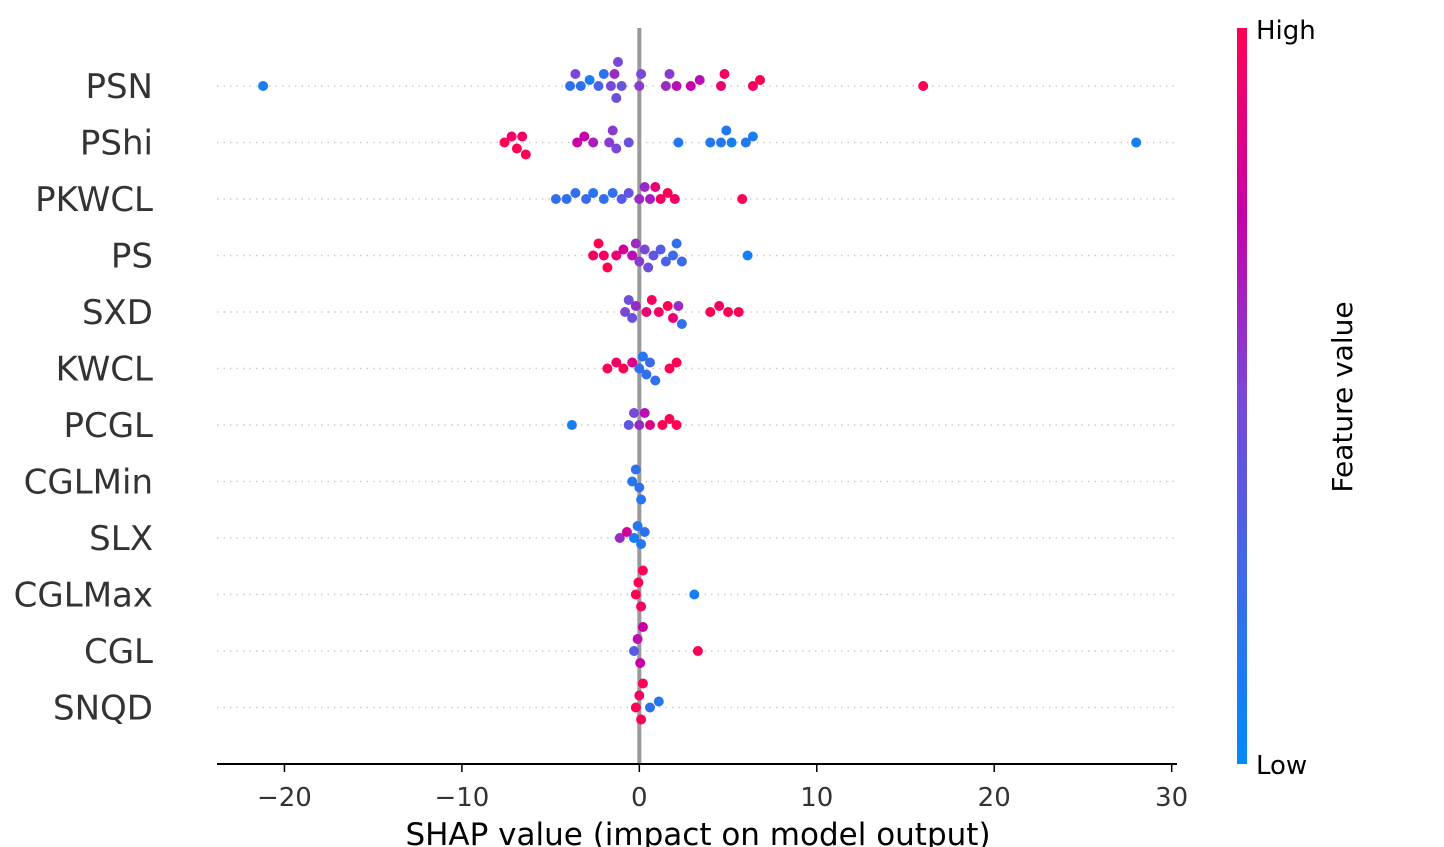 The height and width of the screenshot is (847, 1444). I want to click on feature-label: SXD, so click(117, 313).